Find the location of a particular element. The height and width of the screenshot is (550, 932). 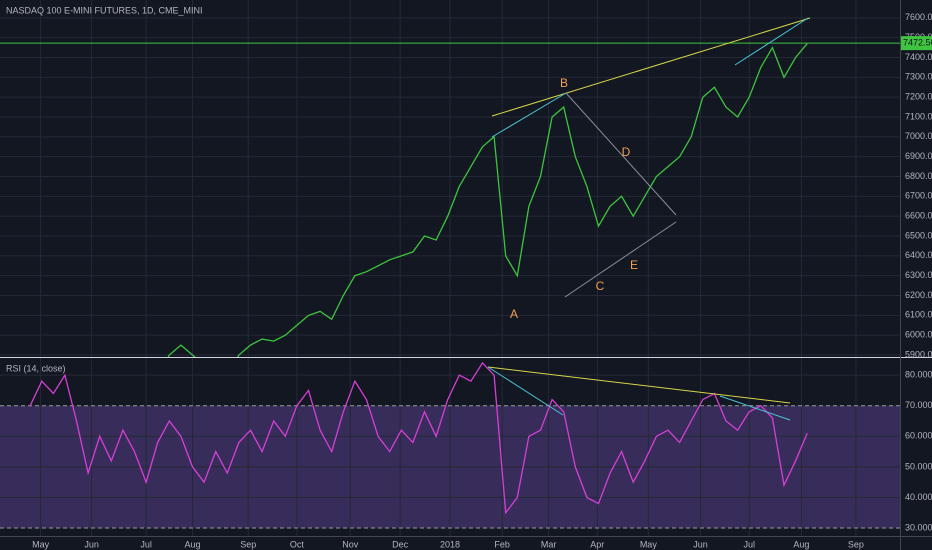

x-tick-label: Dec is located at coordinates (400, 544).